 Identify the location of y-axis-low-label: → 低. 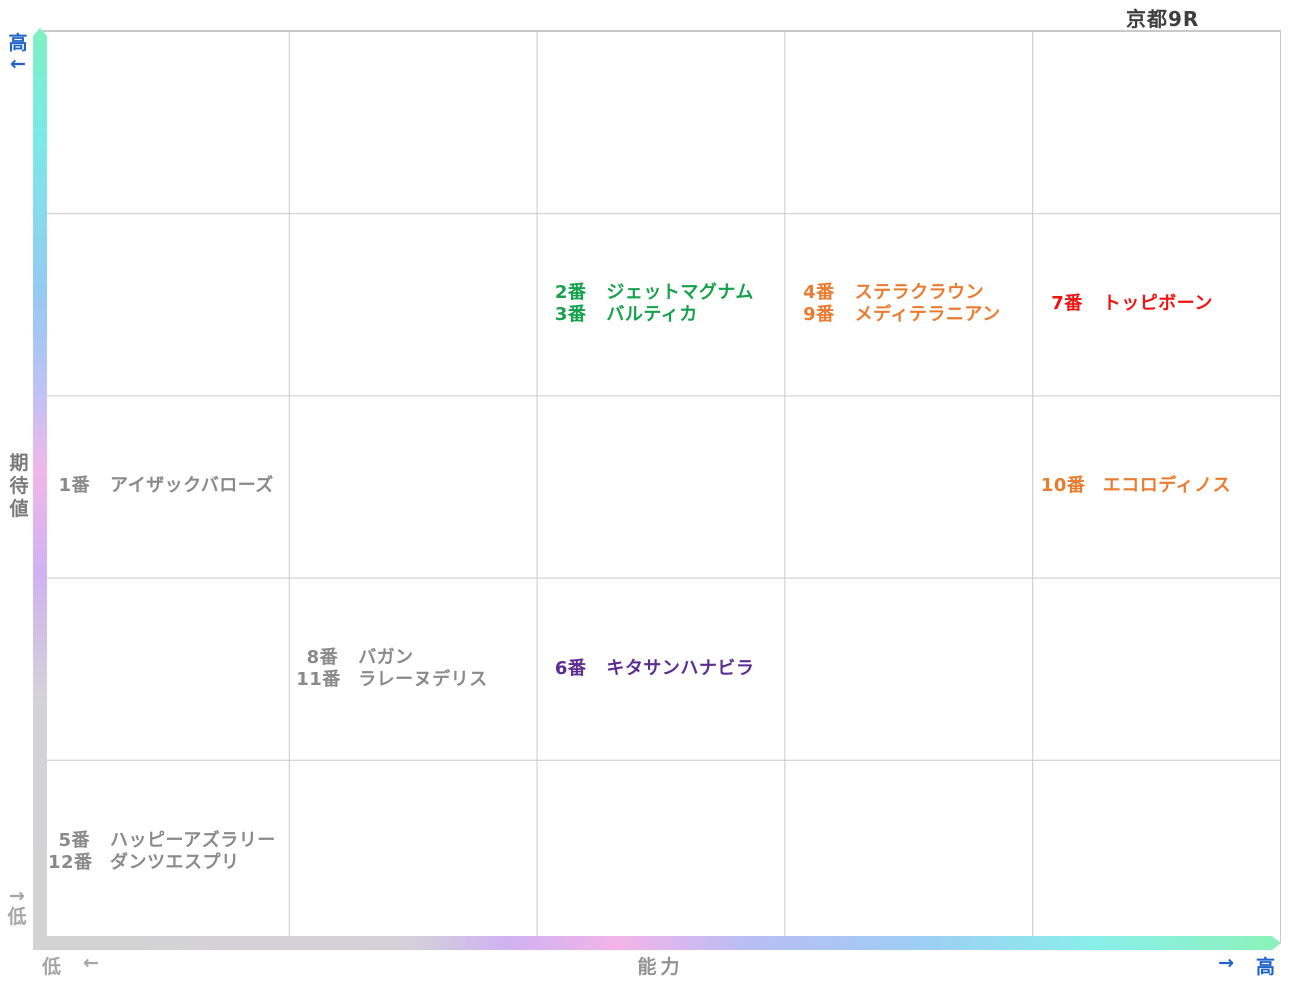
(17, 907).